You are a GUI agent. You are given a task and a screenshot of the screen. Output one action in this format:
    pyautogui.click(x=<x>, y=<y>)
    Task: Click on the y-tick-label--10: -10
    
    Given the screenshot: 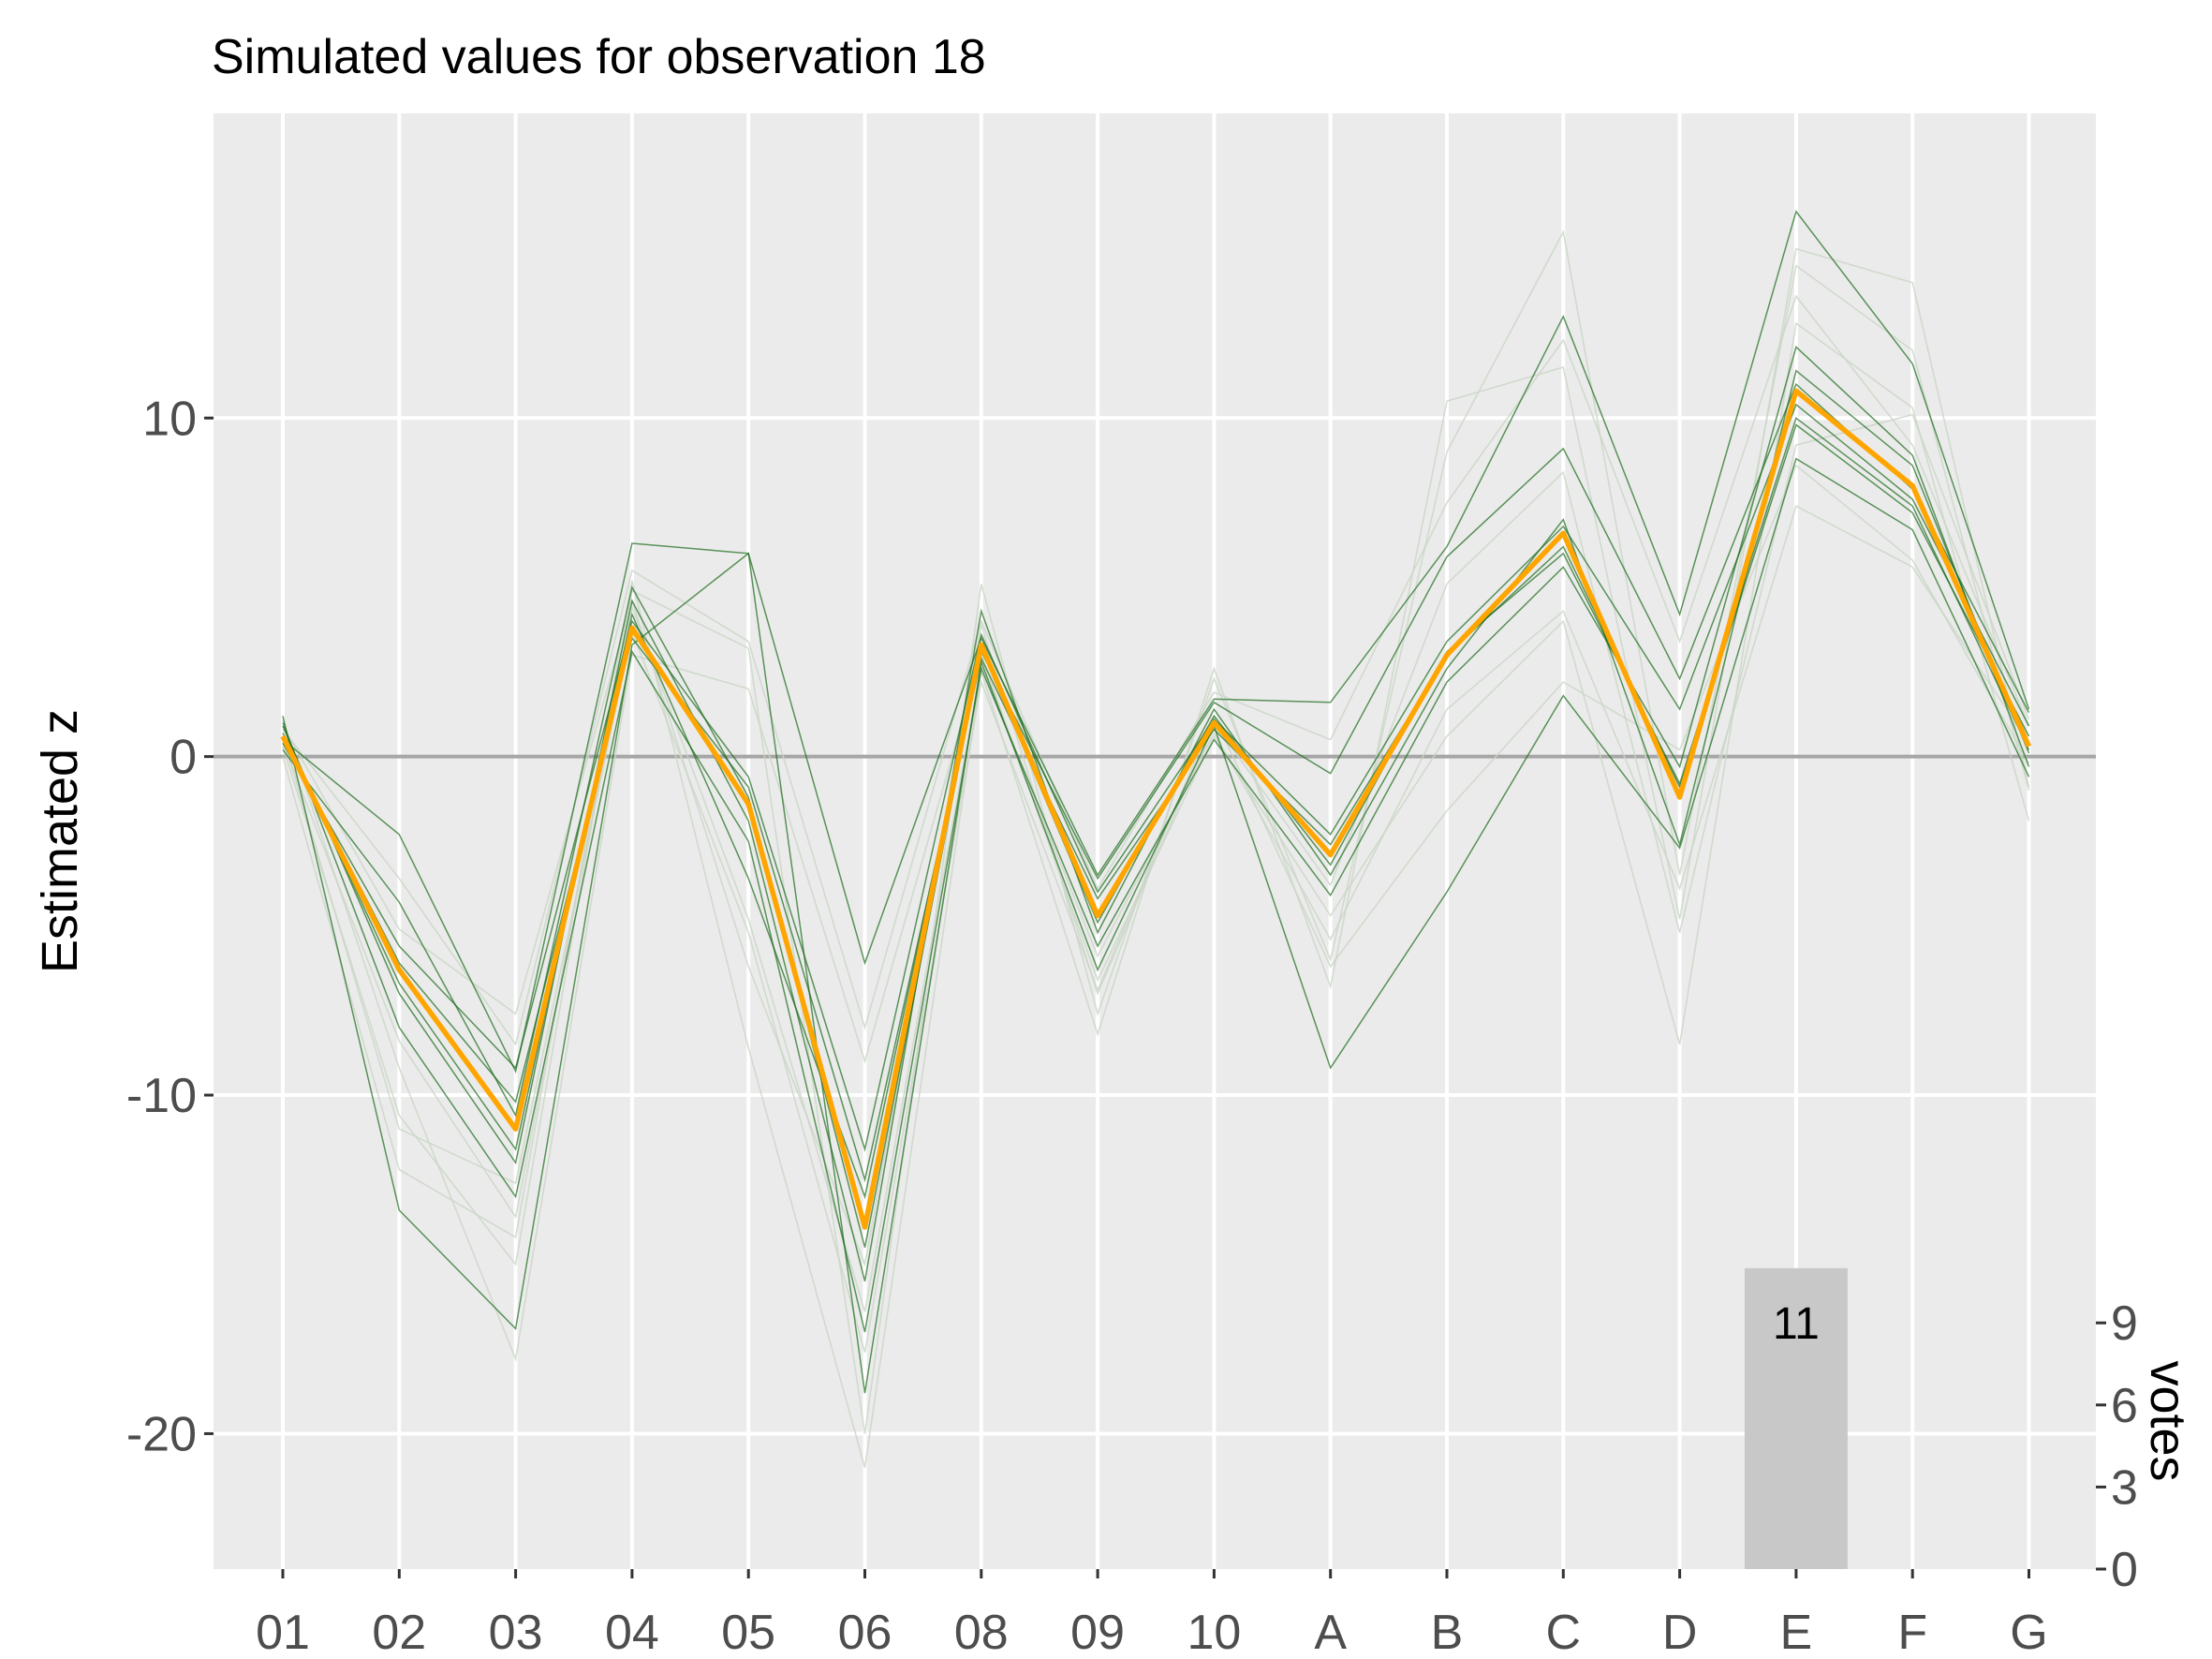 What is the action you would take?
    pyautogui.click(x=162, y=1096)
    